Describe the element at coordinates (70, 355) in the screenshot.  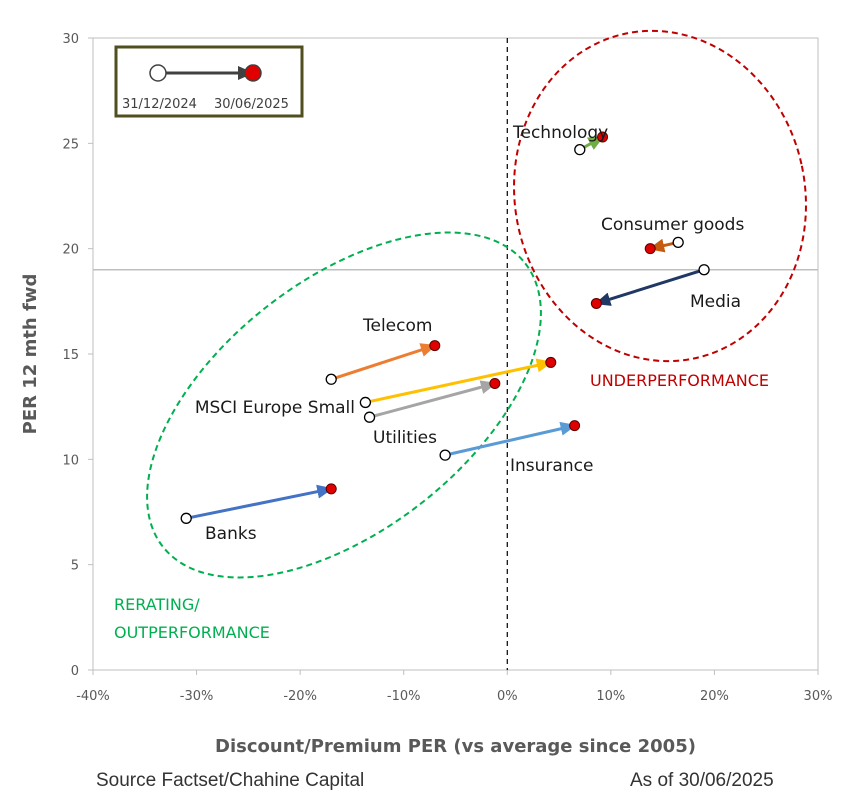
I see `y-tick-label: 15` at that location.